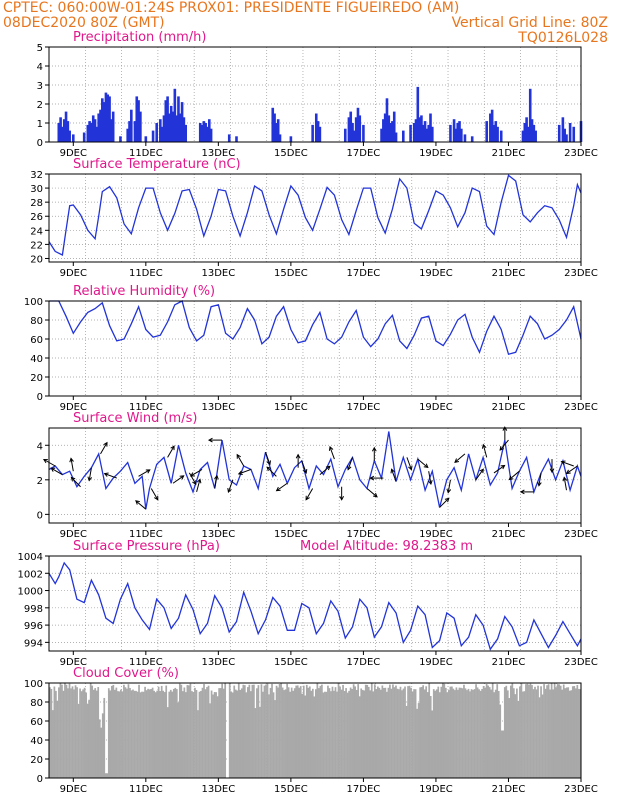 The width and height of the screenshot is (618, 800). I want to click on panel-title-0: Precipitation (mm/h), so click(139, 37).